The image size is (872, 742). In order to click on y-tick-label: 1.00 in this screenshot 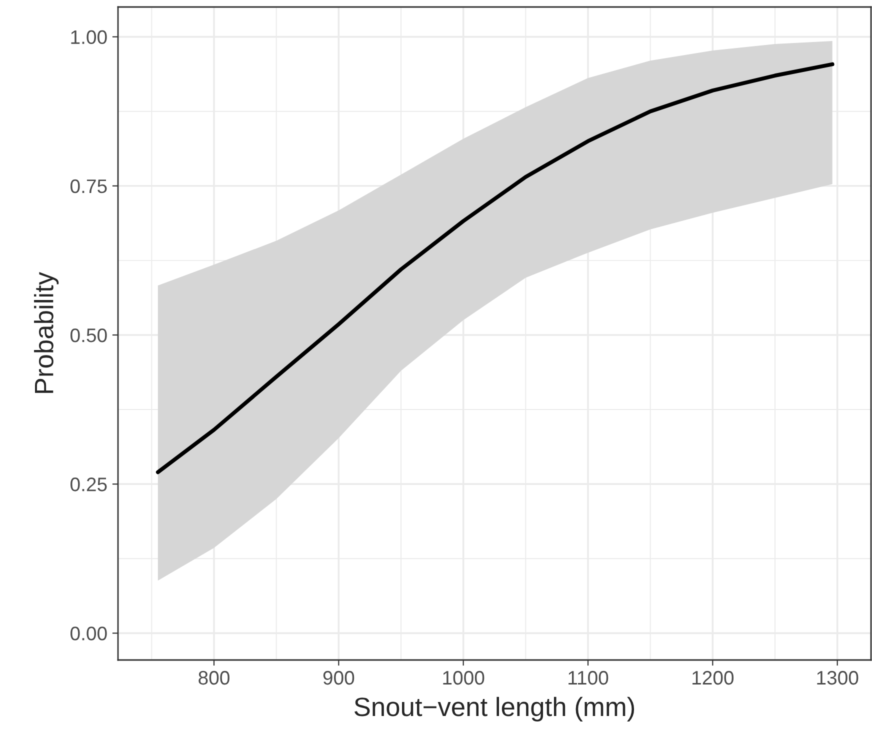, I will do `click(89, 37)`.